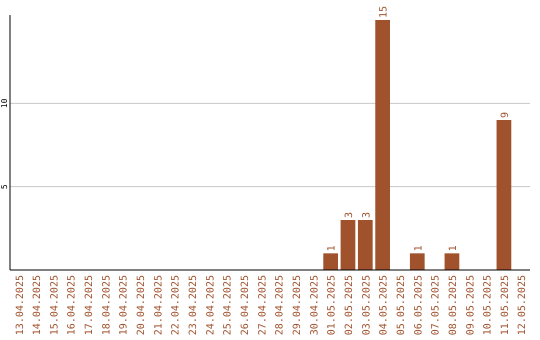 This screenshot has width=540, height=340. I want to click on x-tick-label: 20.04.2025, so click(142, 305).